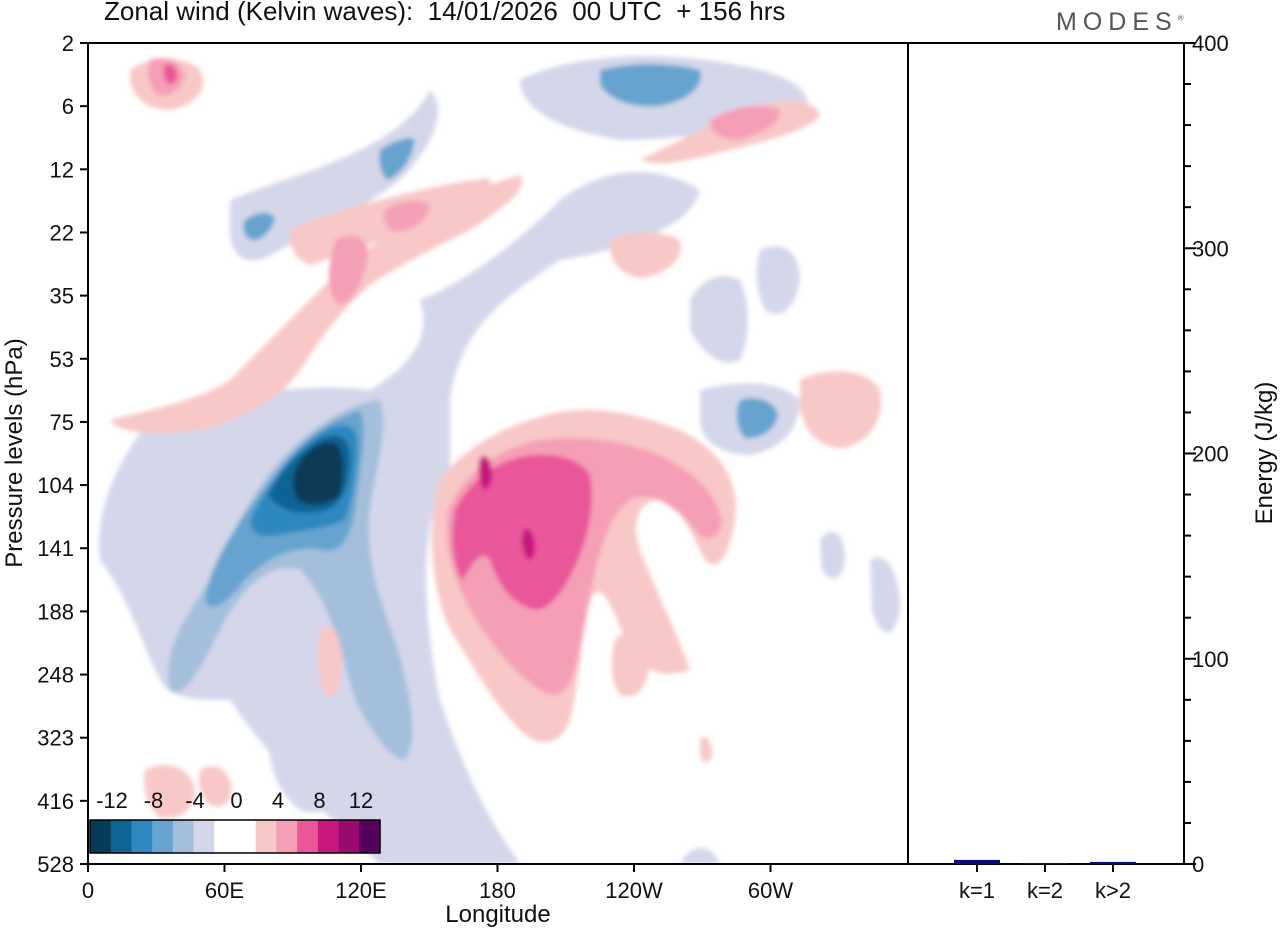 This screenshot has width=1280, height=930. What do you see at coordinates (1117, 22) in the screenshot?
I see `logo-text: MODES` at bounding box center [1117, 22].